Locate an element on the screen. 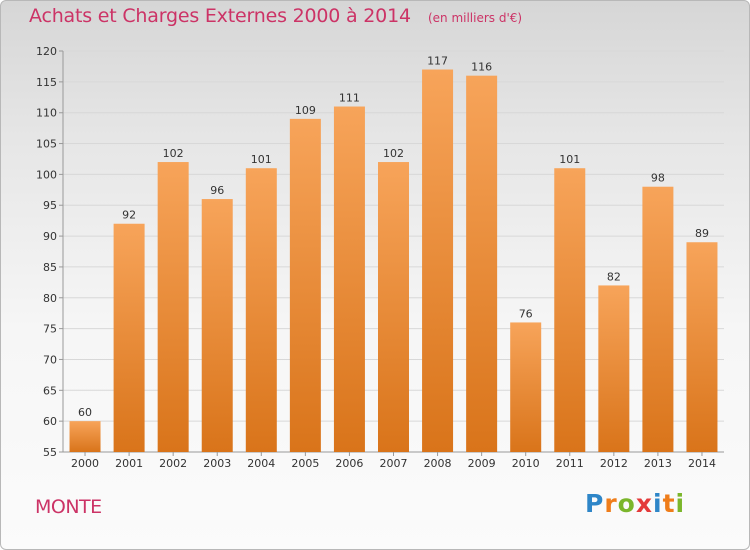 This screenshot has height=550, width=750. logo-letter: o is located at coordinates (626, 503).